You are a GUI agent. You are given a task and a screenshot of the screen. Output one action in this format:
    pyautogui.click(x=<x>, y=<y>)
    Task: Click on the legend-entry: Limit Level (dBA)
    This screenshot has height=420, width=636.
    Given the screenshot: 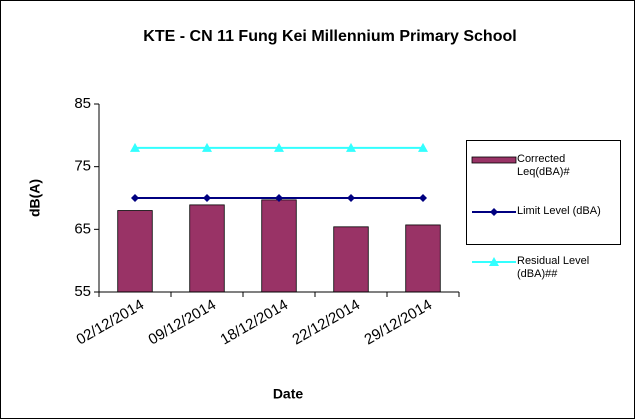 What is the action you would take?
    pyautogui.click(x=559, y=211)
    